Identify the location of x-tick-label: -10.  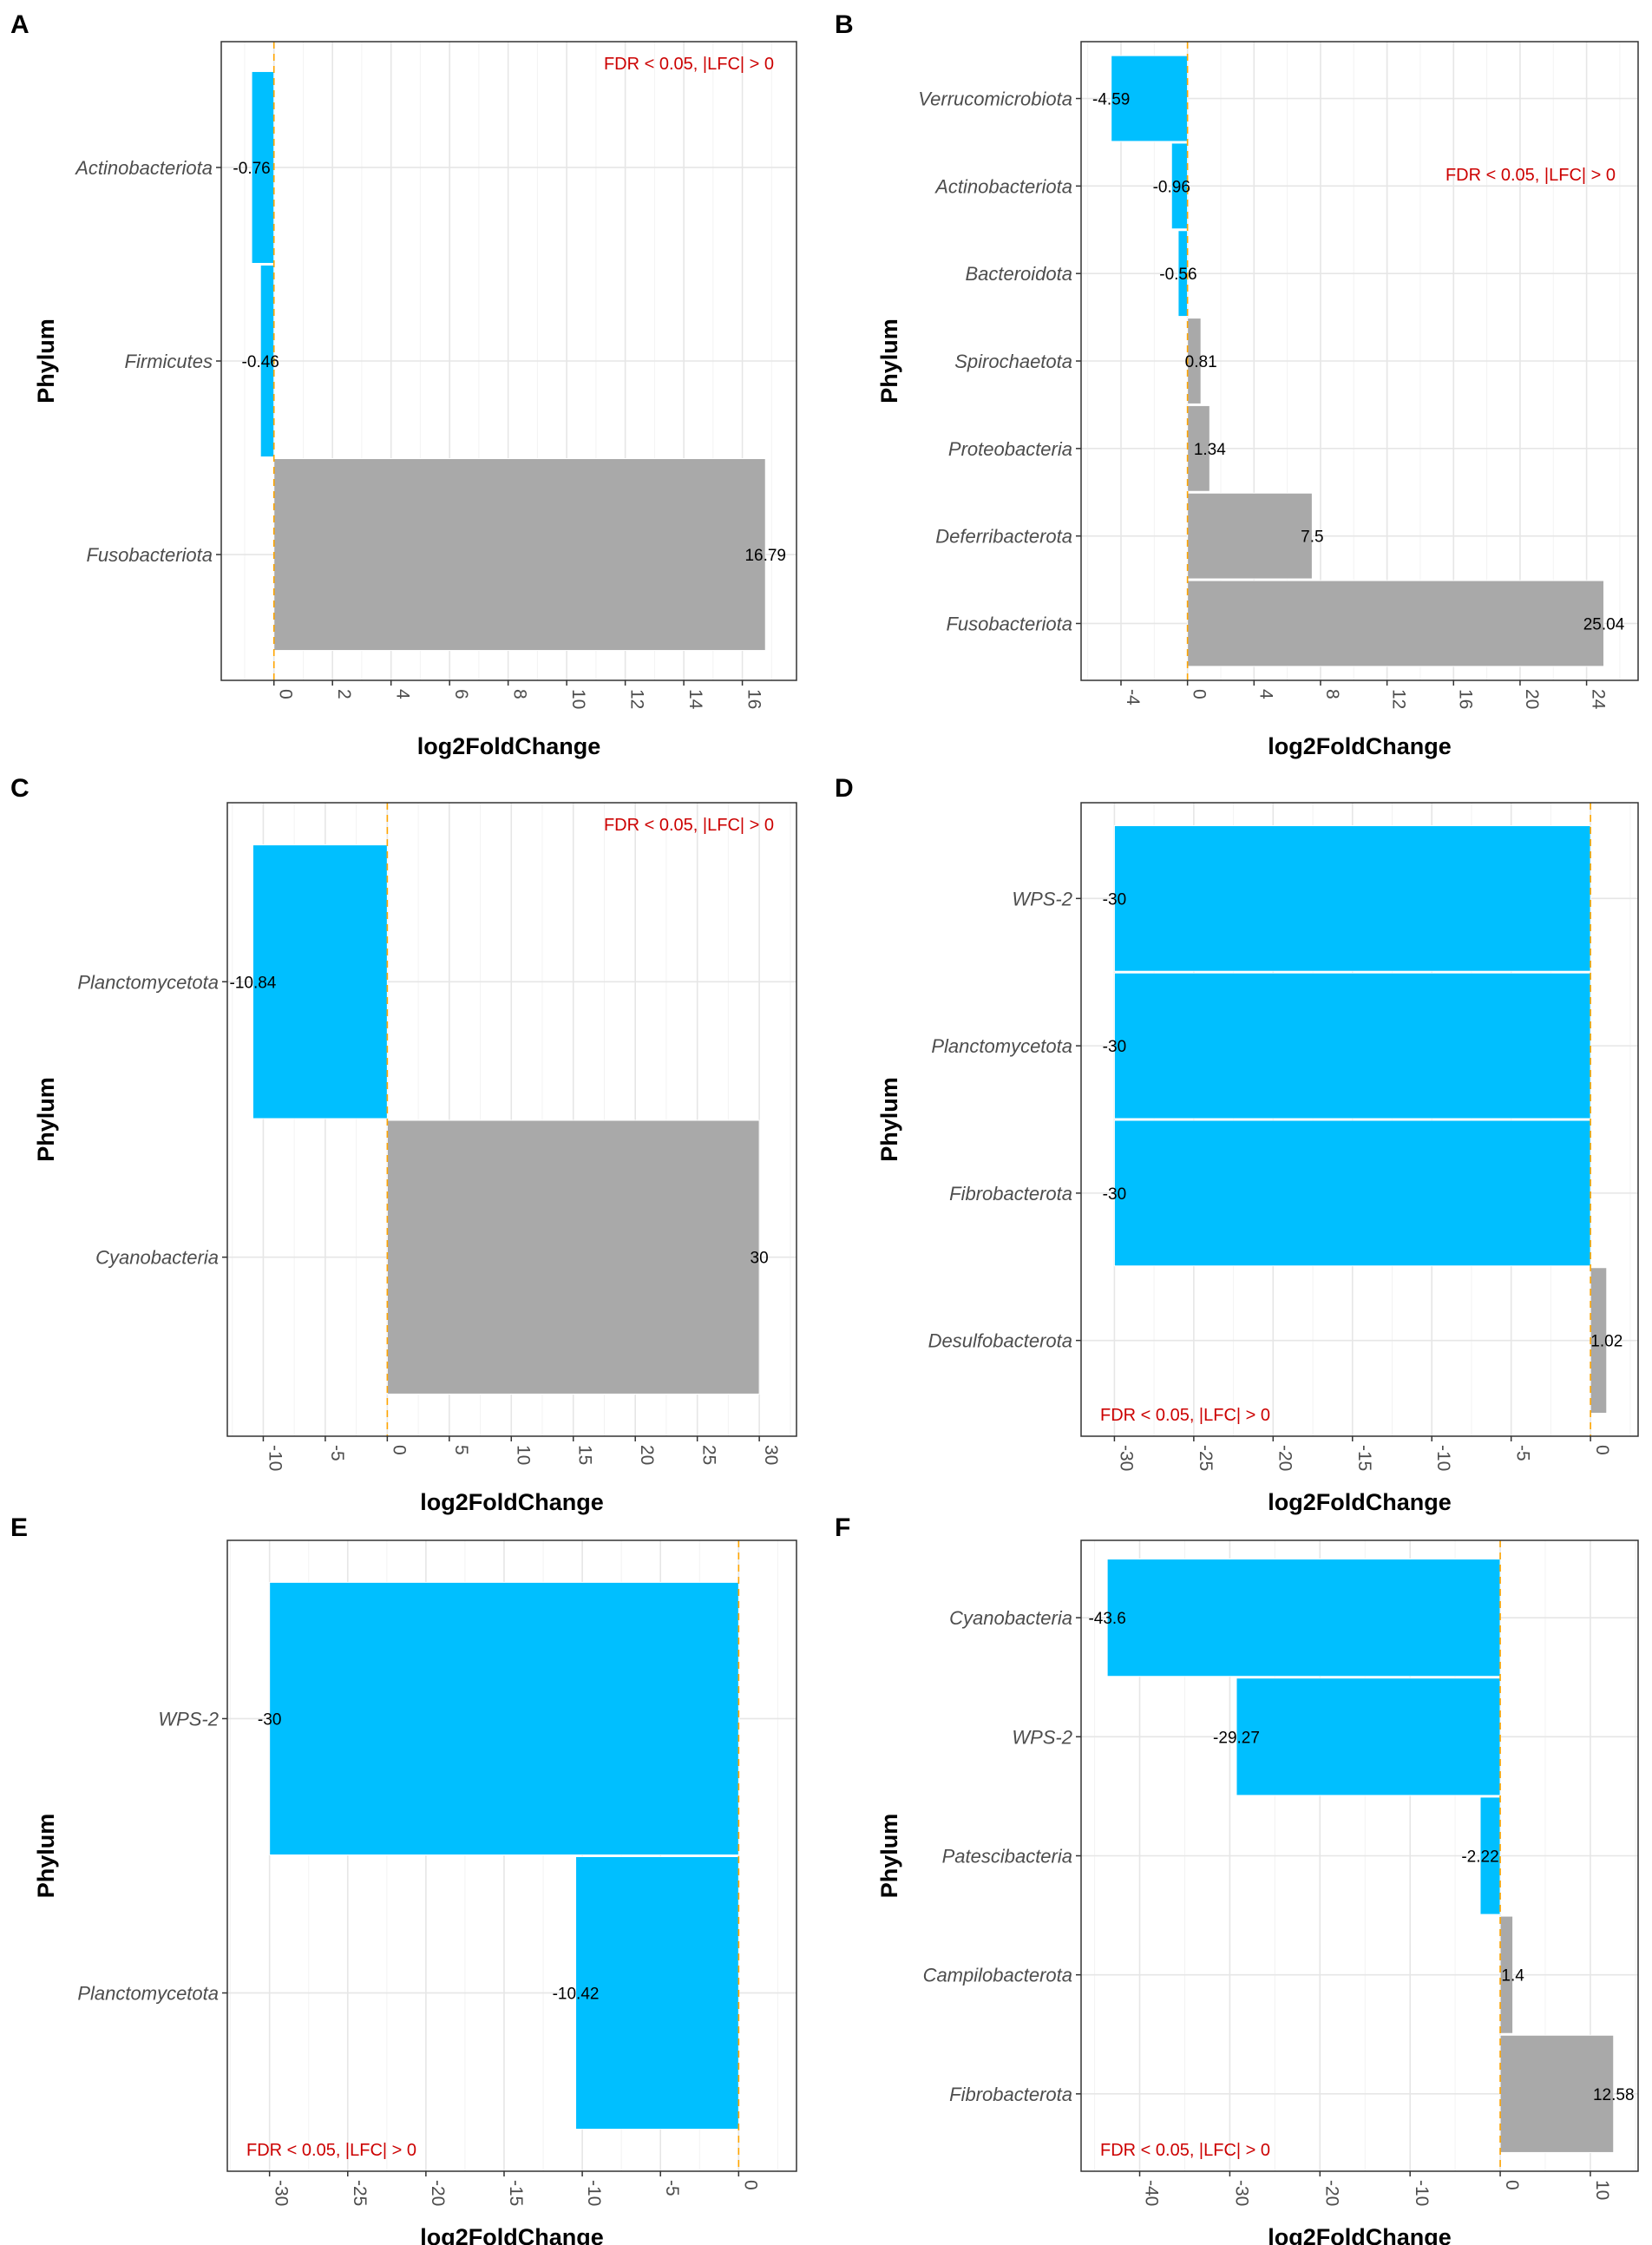
(1443, 1458).